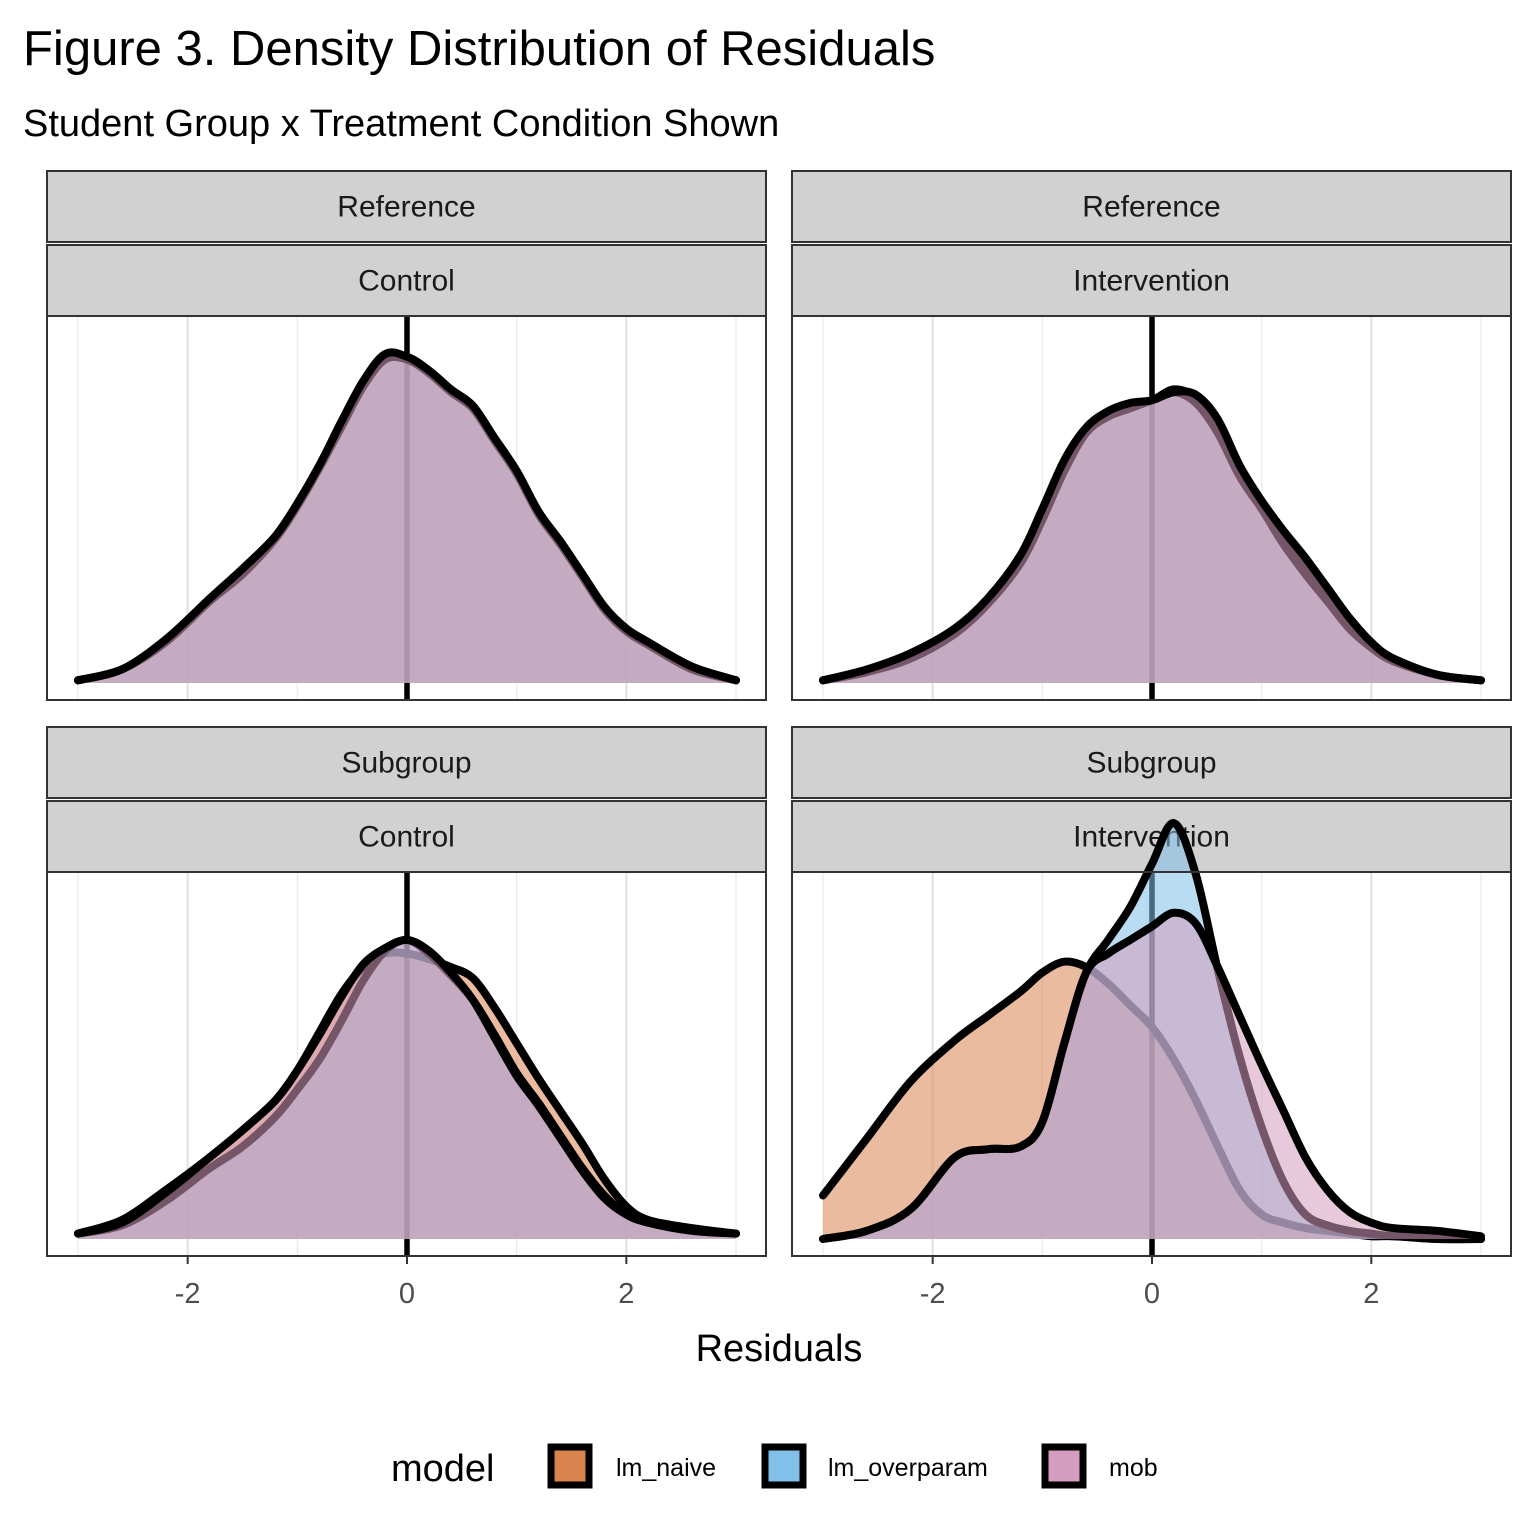 The width and height of the screenshot is (1536, 1536). Describe the element at coordinates (443, 1469) in the screenshot. I see `legend-title: model` at that location.